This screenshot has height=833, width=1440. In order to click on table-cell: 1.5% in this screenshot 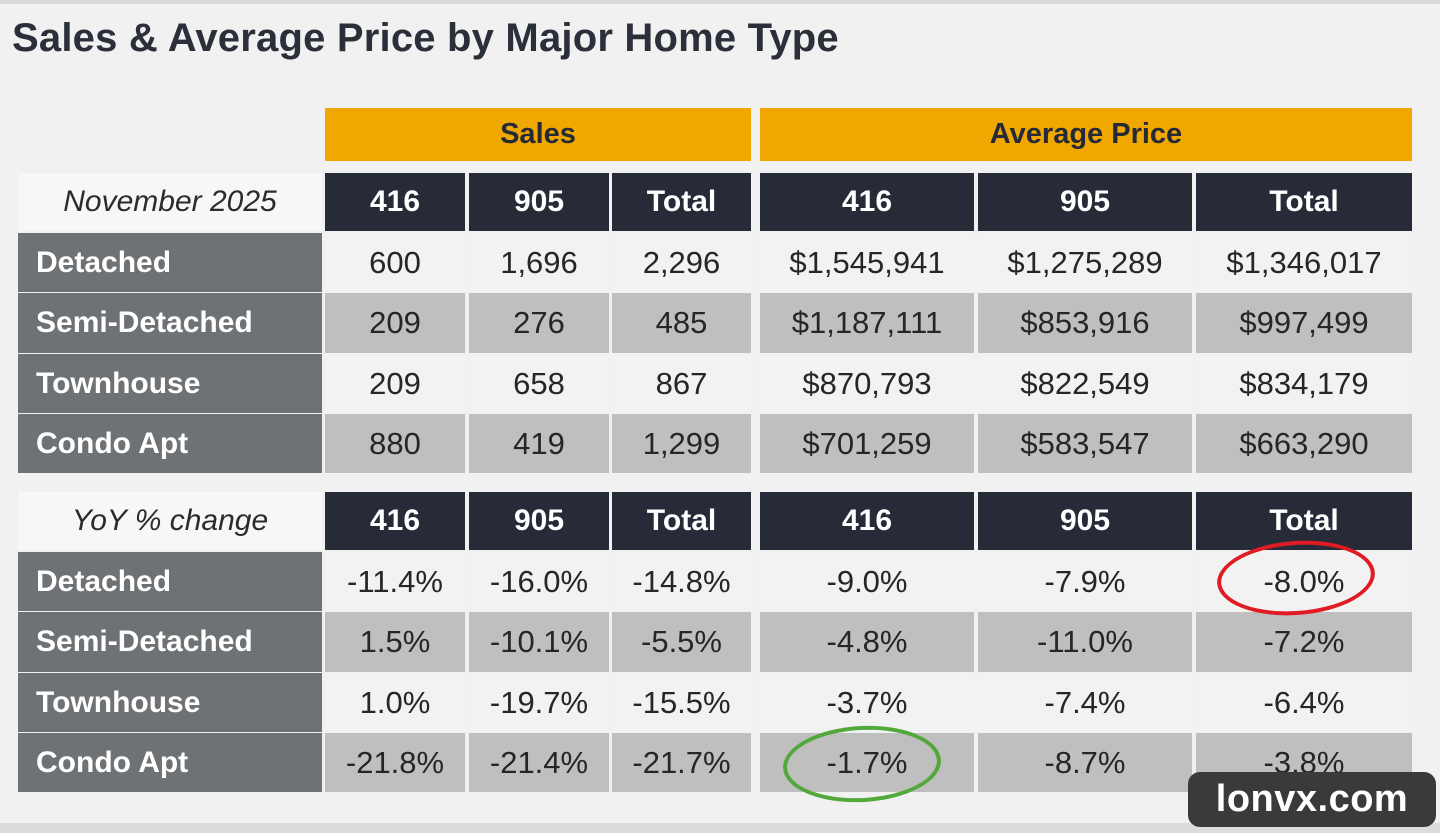, I will do `click(395, 642)`.